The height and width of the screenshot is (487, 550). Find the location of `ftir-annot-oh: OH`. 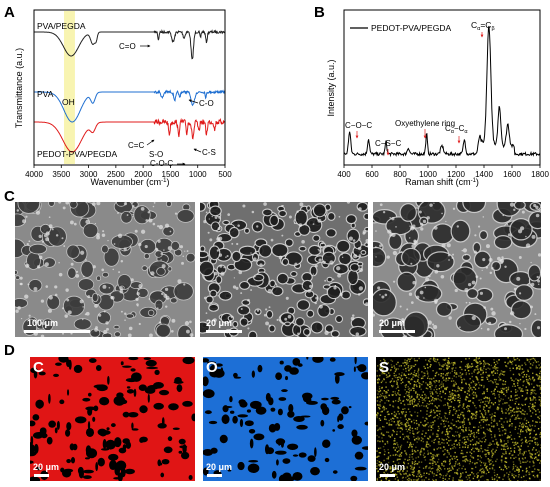

ftir-annot-oh: OH is located at coordinates (68, 102).